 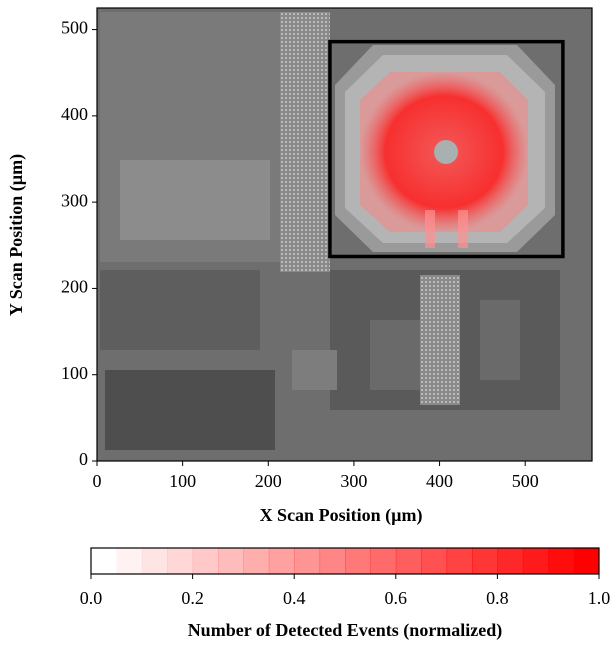 I want to click on x-tick-label: 300, so click(x=353, y=481).